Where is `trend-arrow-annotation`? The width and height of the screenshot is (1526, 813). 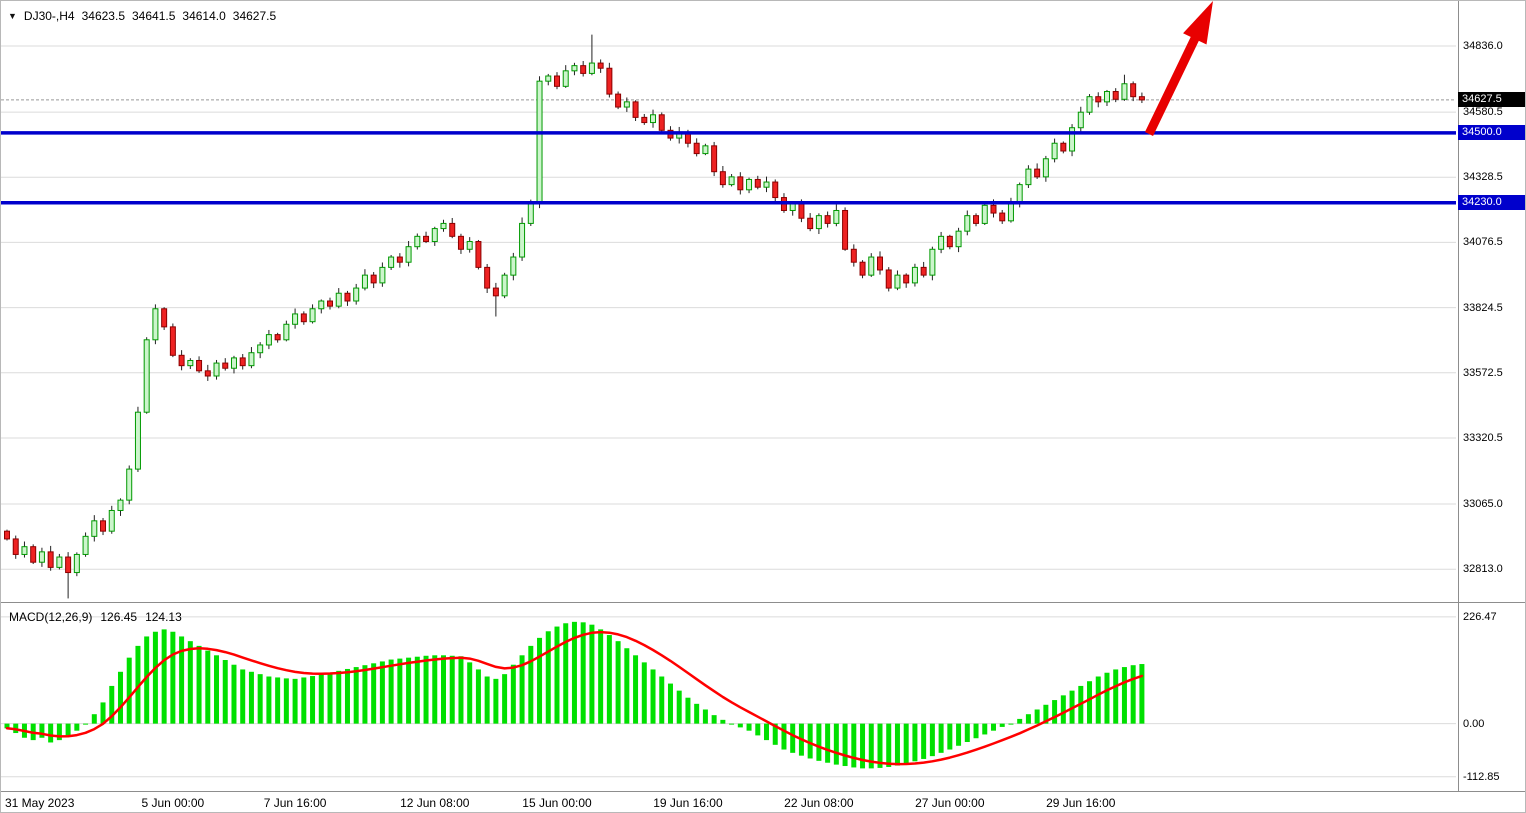 trend-arrow-annotation is located at coordinates (1178, 68).